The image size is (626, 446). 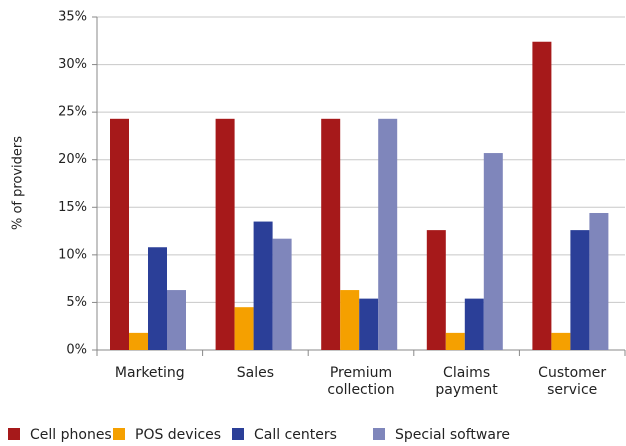 I want to click on y-tick-label: 35%, so click(x=72, y=17).